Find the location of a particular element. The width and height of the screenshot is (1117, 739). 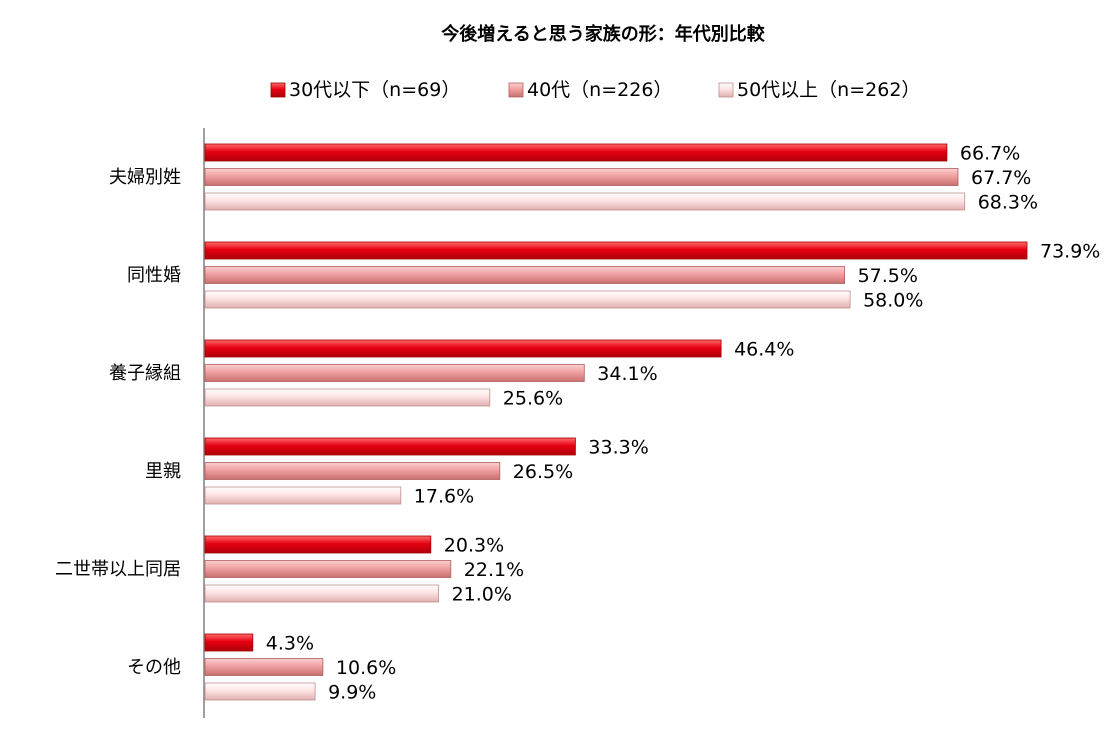

legend: 30代以下（n=69） 40代（n=226） 50代以上（n=262） is located at coordinates (595, 90).